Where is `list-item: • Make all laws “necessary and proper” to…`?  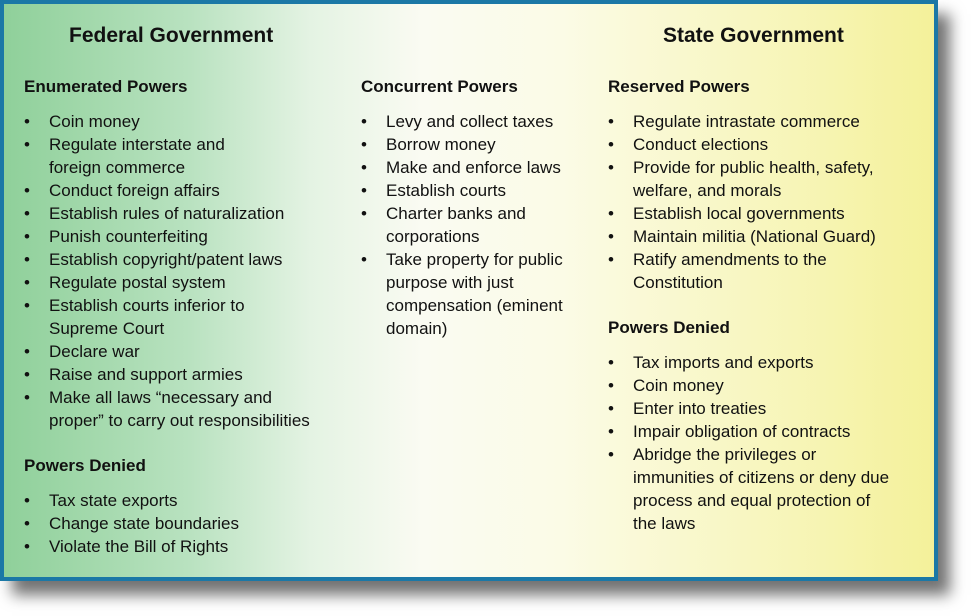
list-item: • Make all laws “necessary and proper” to… is located at coordinates (167, 409).